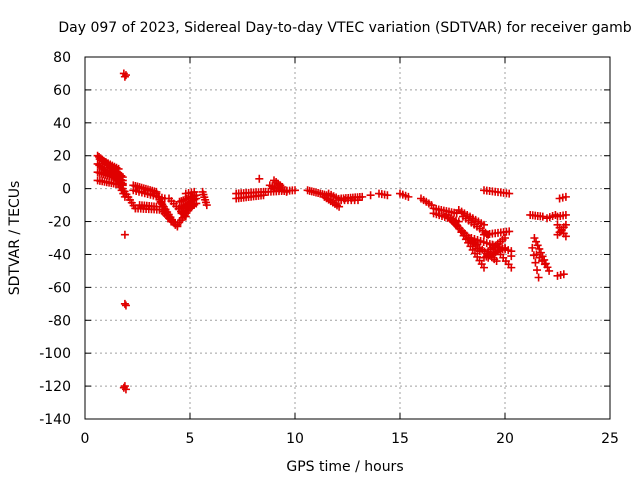  Describe the element at coordinates (59, 223) in the screenshot. I see `y-tick-label: -20` at that location.